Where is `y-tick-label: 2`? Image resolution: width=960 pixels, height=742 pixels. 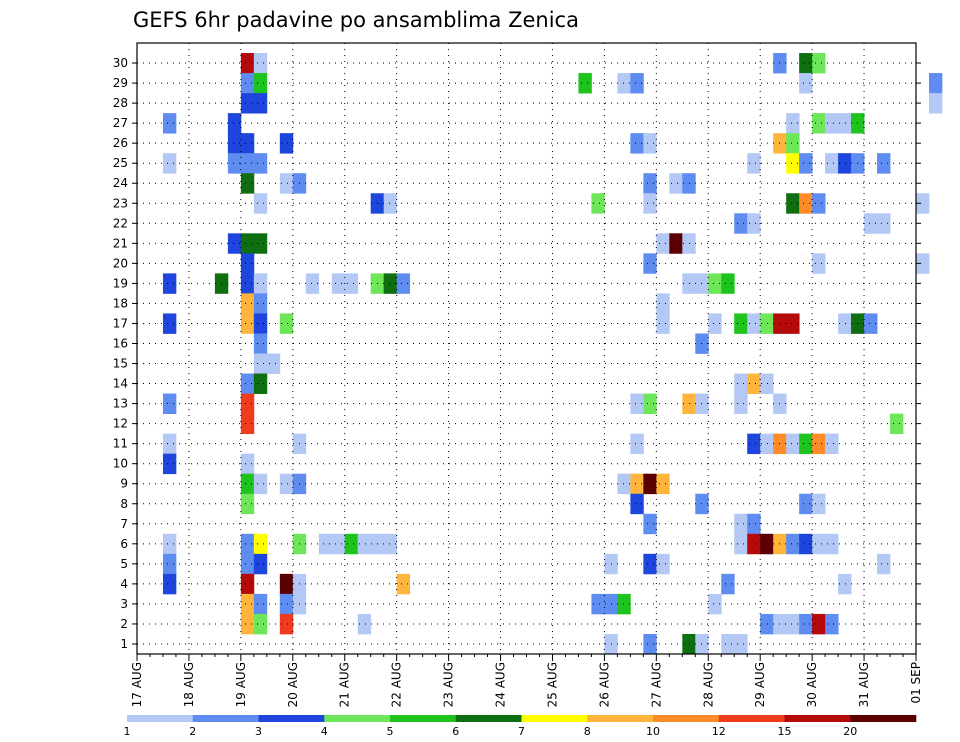
y-tick-label: 2 is located at coordinates (124, 624).